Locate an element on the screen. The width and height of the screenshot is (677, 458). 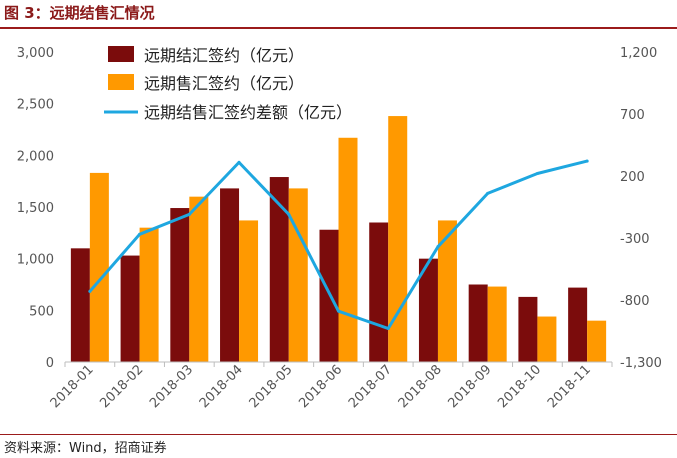
legend-label-purchase: 远期售汇签约（亿元） is located at coordinates (224, 83).